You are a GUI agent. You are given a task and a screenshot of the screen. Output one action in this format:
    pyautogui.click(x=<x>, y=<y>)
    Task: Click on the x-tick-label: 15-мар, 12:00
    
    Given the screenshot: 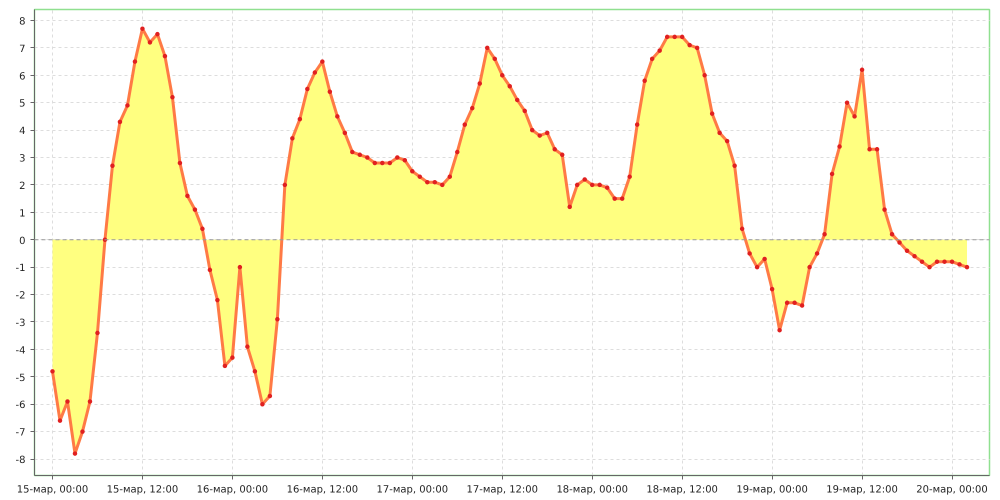 What is the action you would take?
    pyautogui.click(x=142, y=490)
    